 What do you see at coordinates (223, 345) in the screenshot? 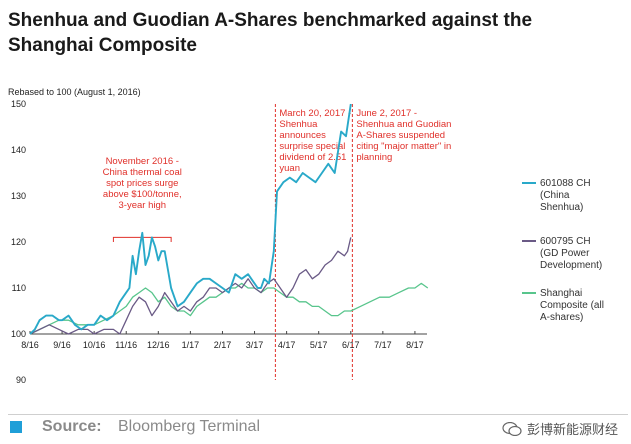
I see `x-tick-label: 2/17` at bounding box center [223, 345].